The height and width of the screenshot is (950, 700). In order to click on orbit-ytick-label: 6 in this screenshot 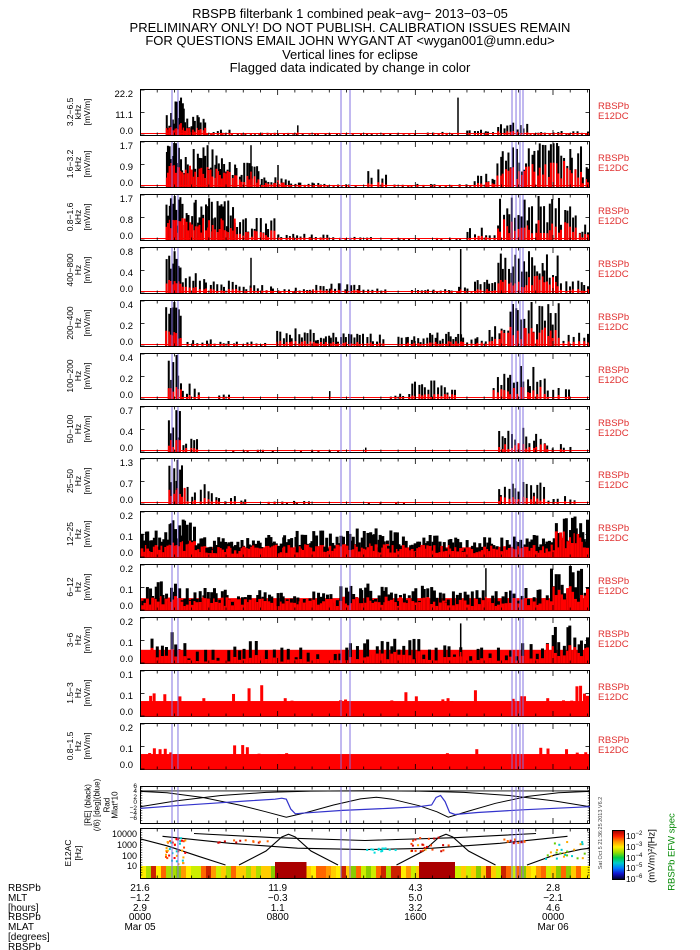, I will do `click(135, 786)`.